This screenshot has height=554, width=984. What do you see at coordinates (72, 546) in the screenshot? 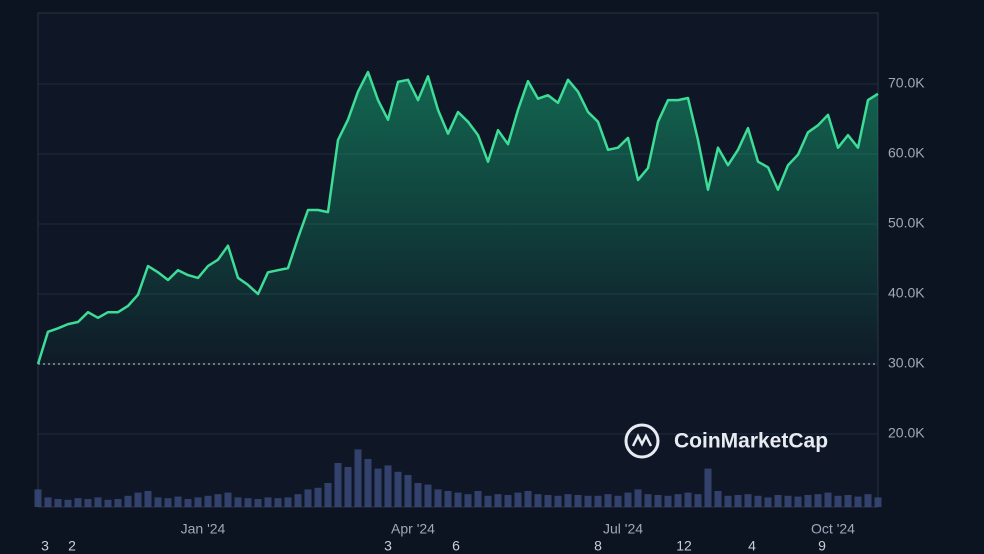
I see `x-minor-label: 2` at bounding box center [72, 546].